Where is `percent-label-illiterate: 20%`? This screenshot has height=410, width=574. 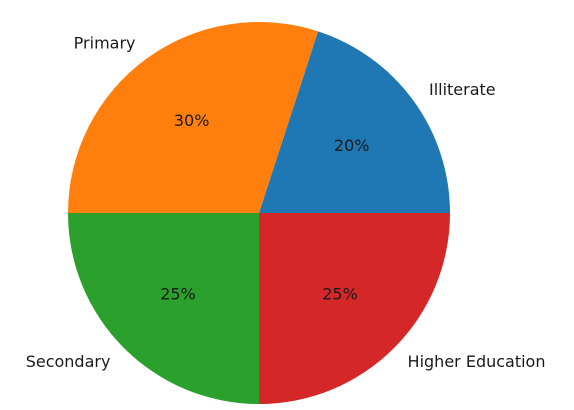 percent-label-illiterate: 20% is located at coordinates (352, 145).